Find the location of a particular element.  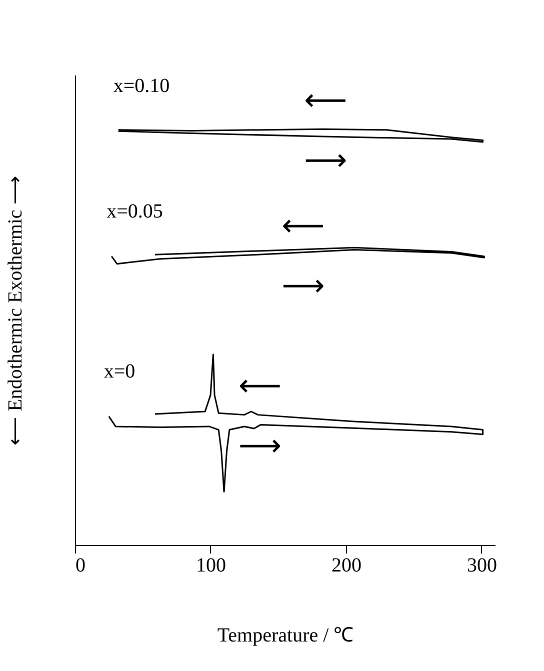

y-axis-title: ⟵ Endothermic Exothermic ⟶ is located at coordinates (15, 311).